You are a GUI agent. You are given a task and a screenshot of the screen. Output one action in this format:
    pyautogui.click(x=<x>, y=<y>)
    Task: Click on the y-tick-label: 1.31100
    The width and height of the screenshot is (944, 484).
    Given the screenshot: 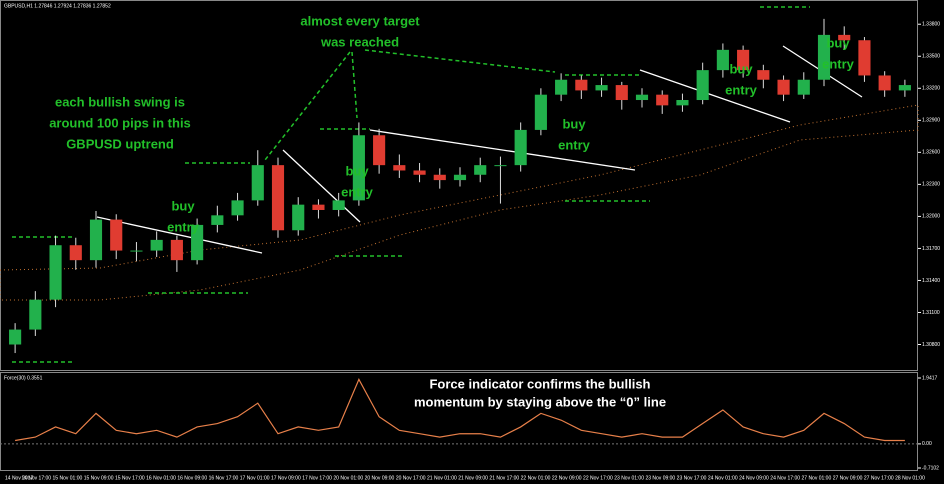 What is the action you would take?
    pyautogui.click(x=931, y=313)
    